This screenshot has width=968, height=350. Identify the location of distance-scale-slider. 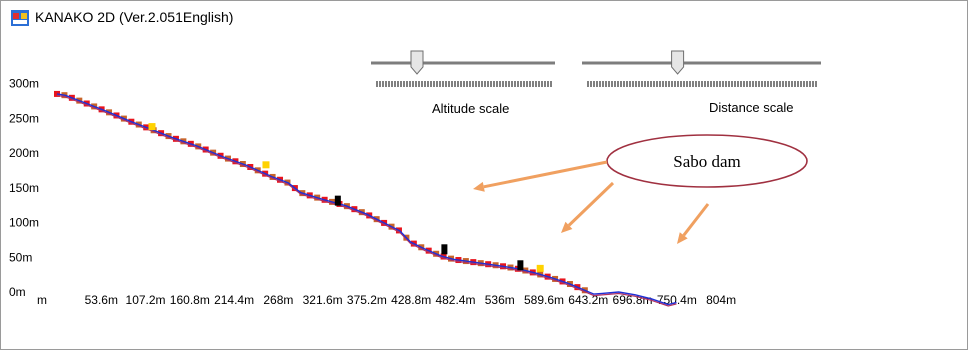
(701, 68).